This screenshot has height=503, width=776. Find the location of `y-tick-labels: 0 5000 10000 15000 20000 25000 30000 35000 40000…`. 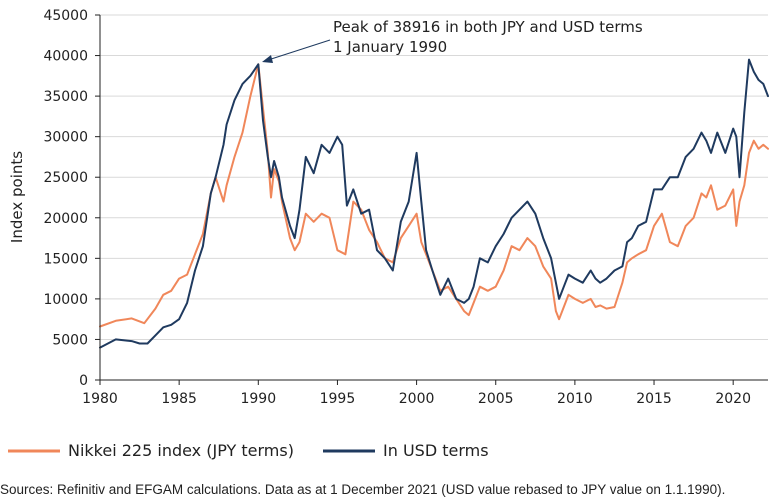

y-tick-labels: 0 5000 10000 15000 20000 25000 30000 35000 40000… is located at coordinates (65, 198).